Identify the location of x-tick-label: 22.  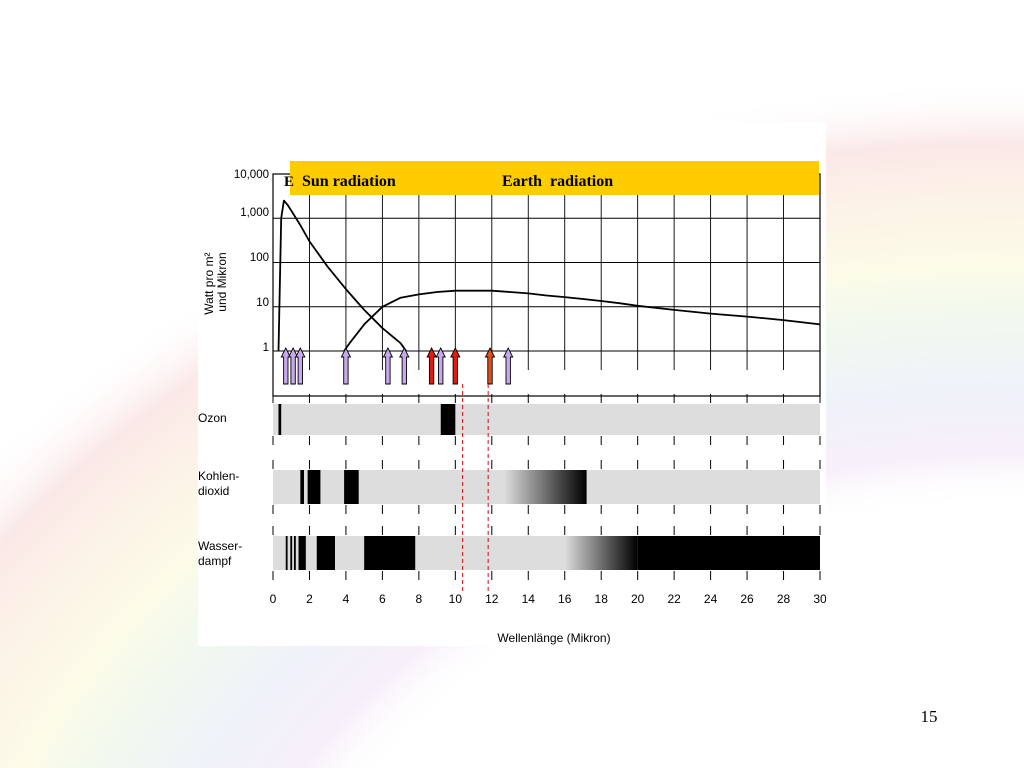
(674, 599).